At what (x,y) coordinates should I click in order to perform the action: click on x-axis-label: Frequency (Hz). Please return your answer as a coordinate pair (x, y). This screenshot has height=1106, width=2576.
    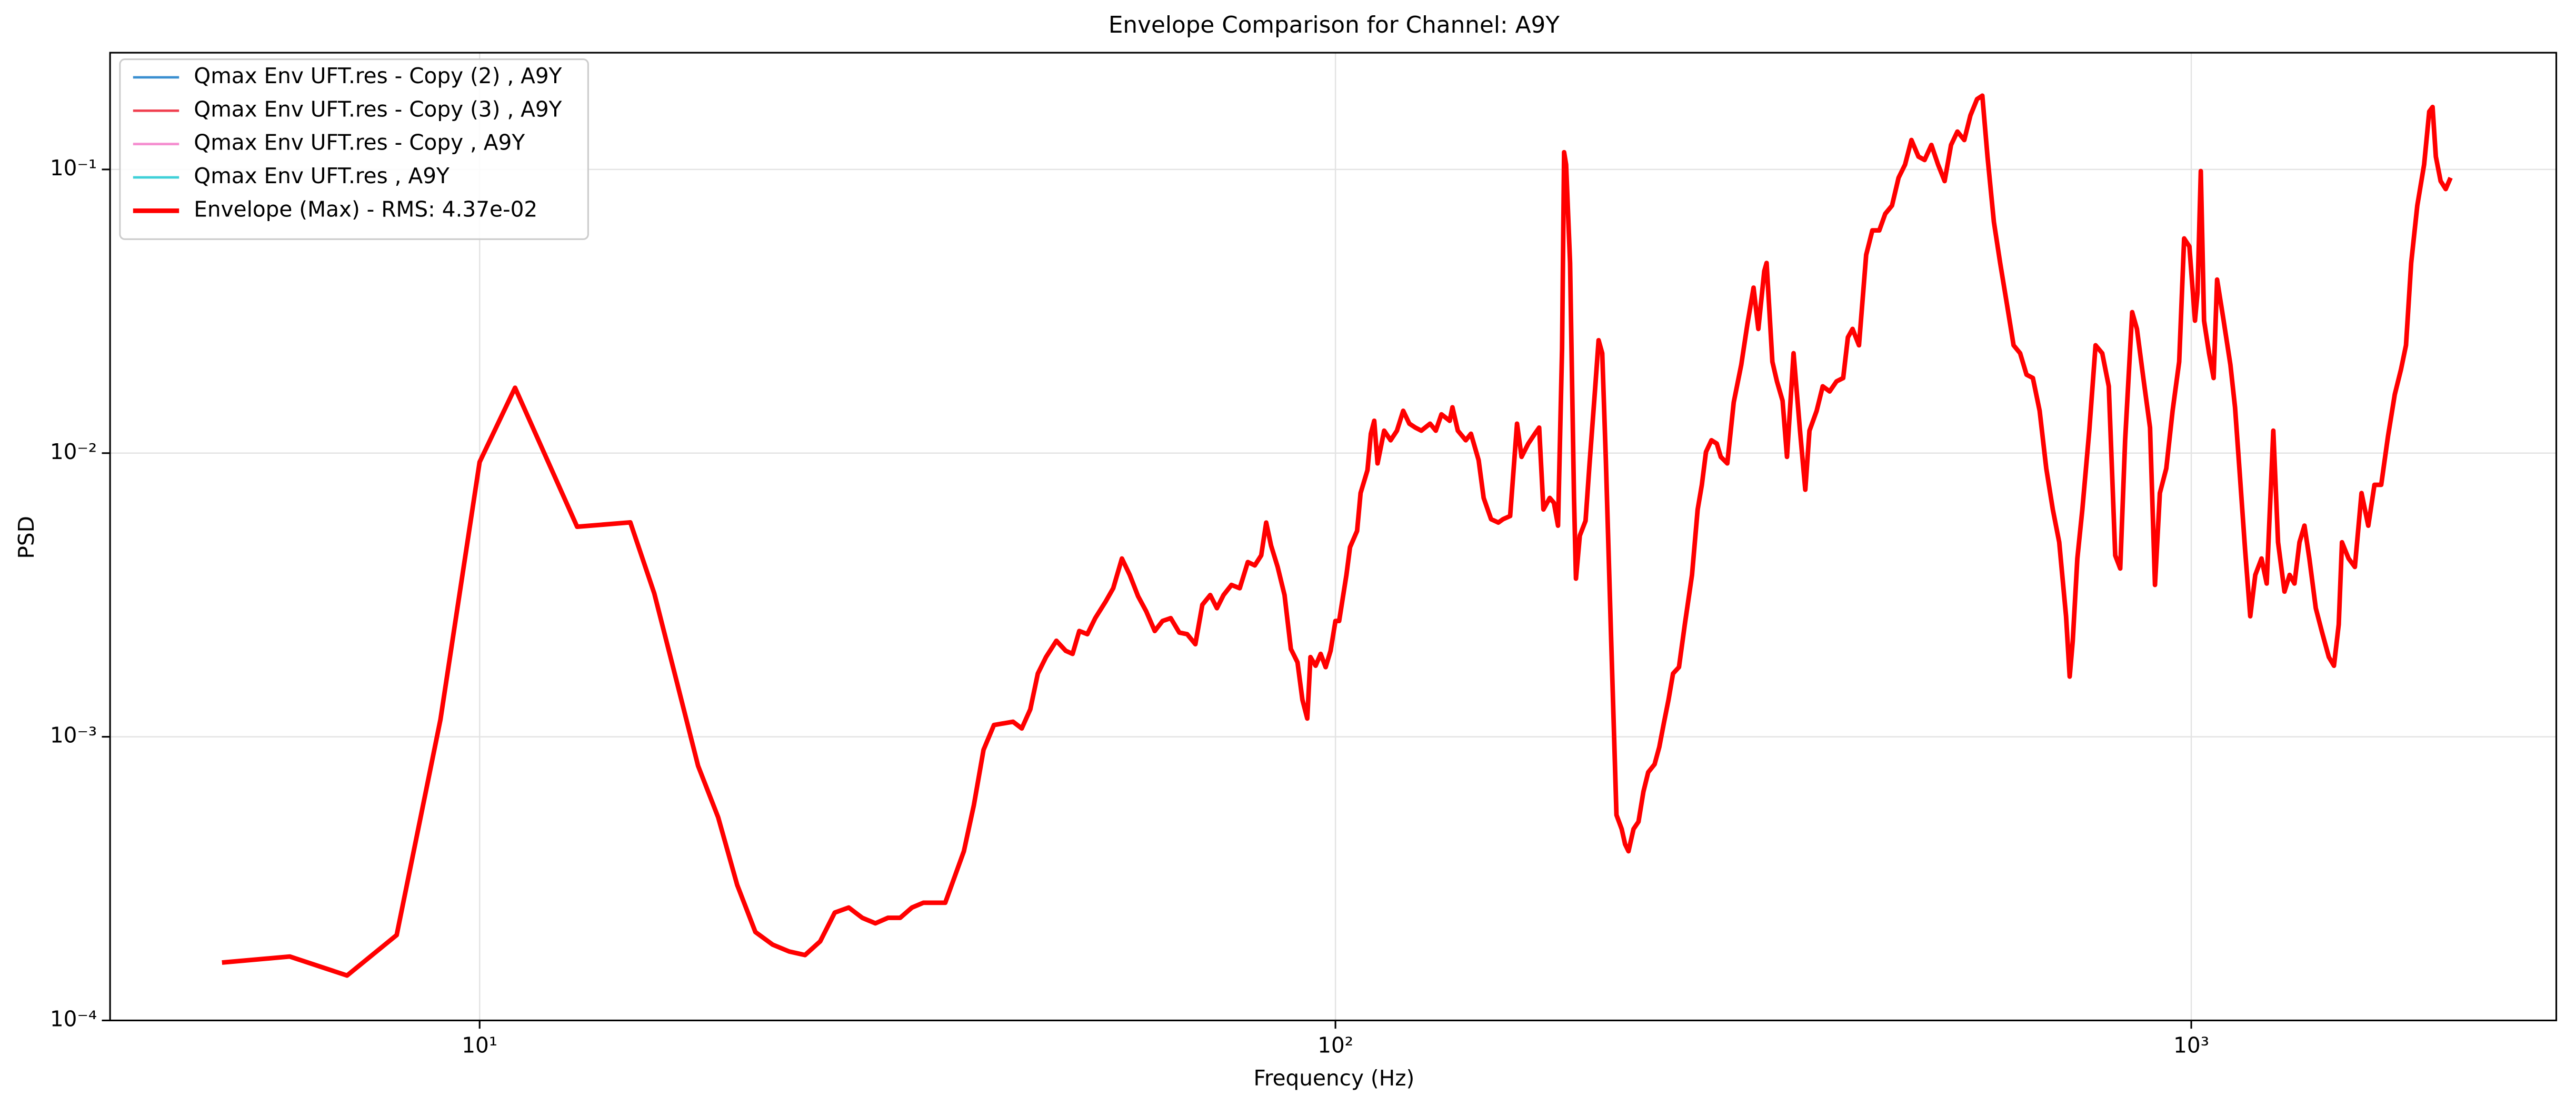
    Looking at the image, I should click on (1334, 1078).